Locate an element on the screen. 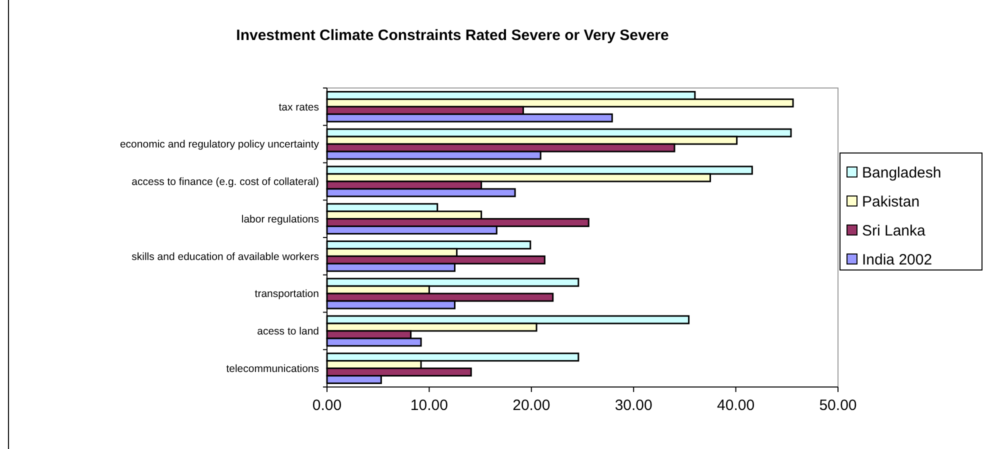 The image size is (985, 449). x-tick-label: 0.00 is located at coordinates (327, 405).